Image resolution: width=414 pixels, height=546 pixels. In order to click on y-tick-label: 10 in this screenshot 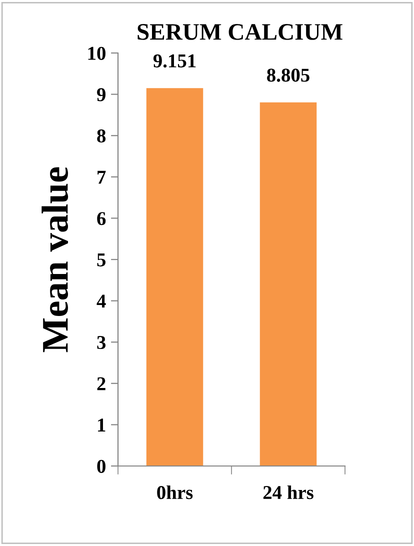, I will do `click(97, 53)`.